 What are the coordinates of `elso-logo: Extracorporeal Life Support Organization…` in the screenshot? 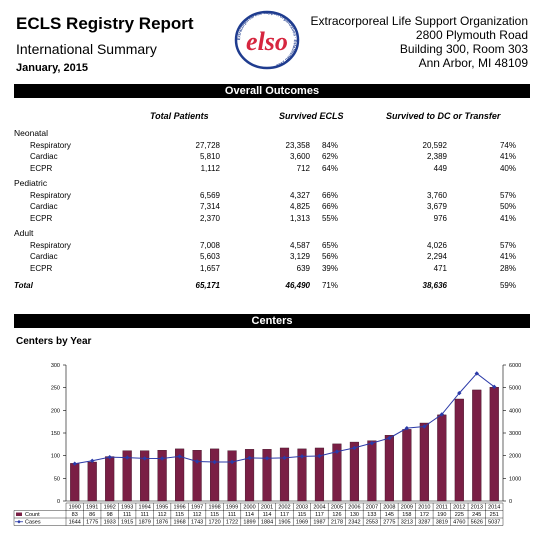 It's located at (267, 40).